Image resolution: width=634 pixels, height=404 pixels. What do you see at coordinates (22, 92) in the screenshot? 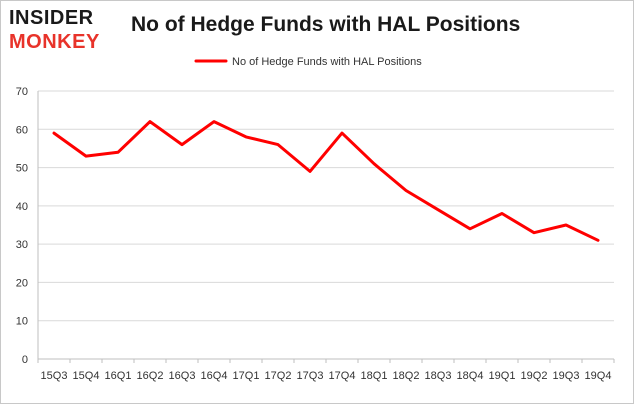
I see `y-tick-label: 70` at bounding box center [22, 92].